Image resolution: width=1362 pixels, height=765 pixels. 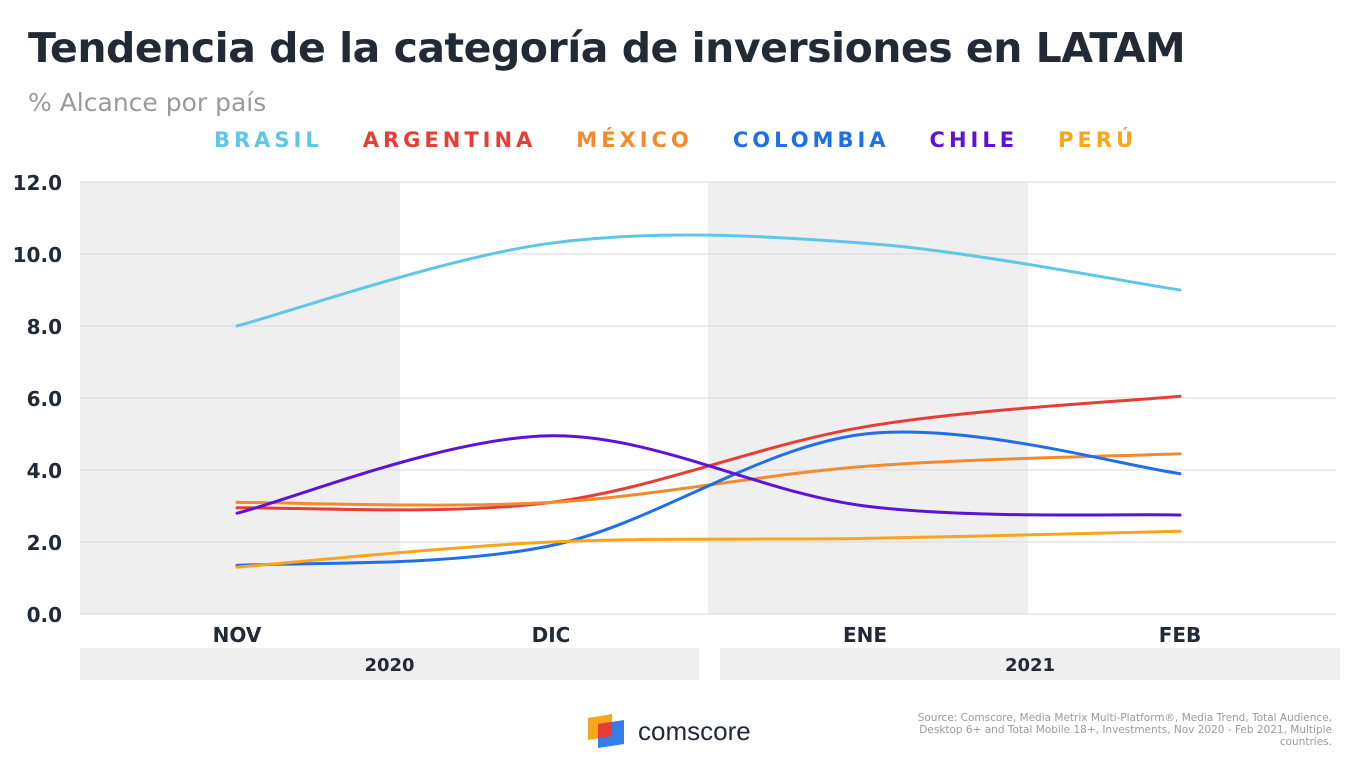 I want to click on y-tick-label: 2.0, so click(x=44, y=543).